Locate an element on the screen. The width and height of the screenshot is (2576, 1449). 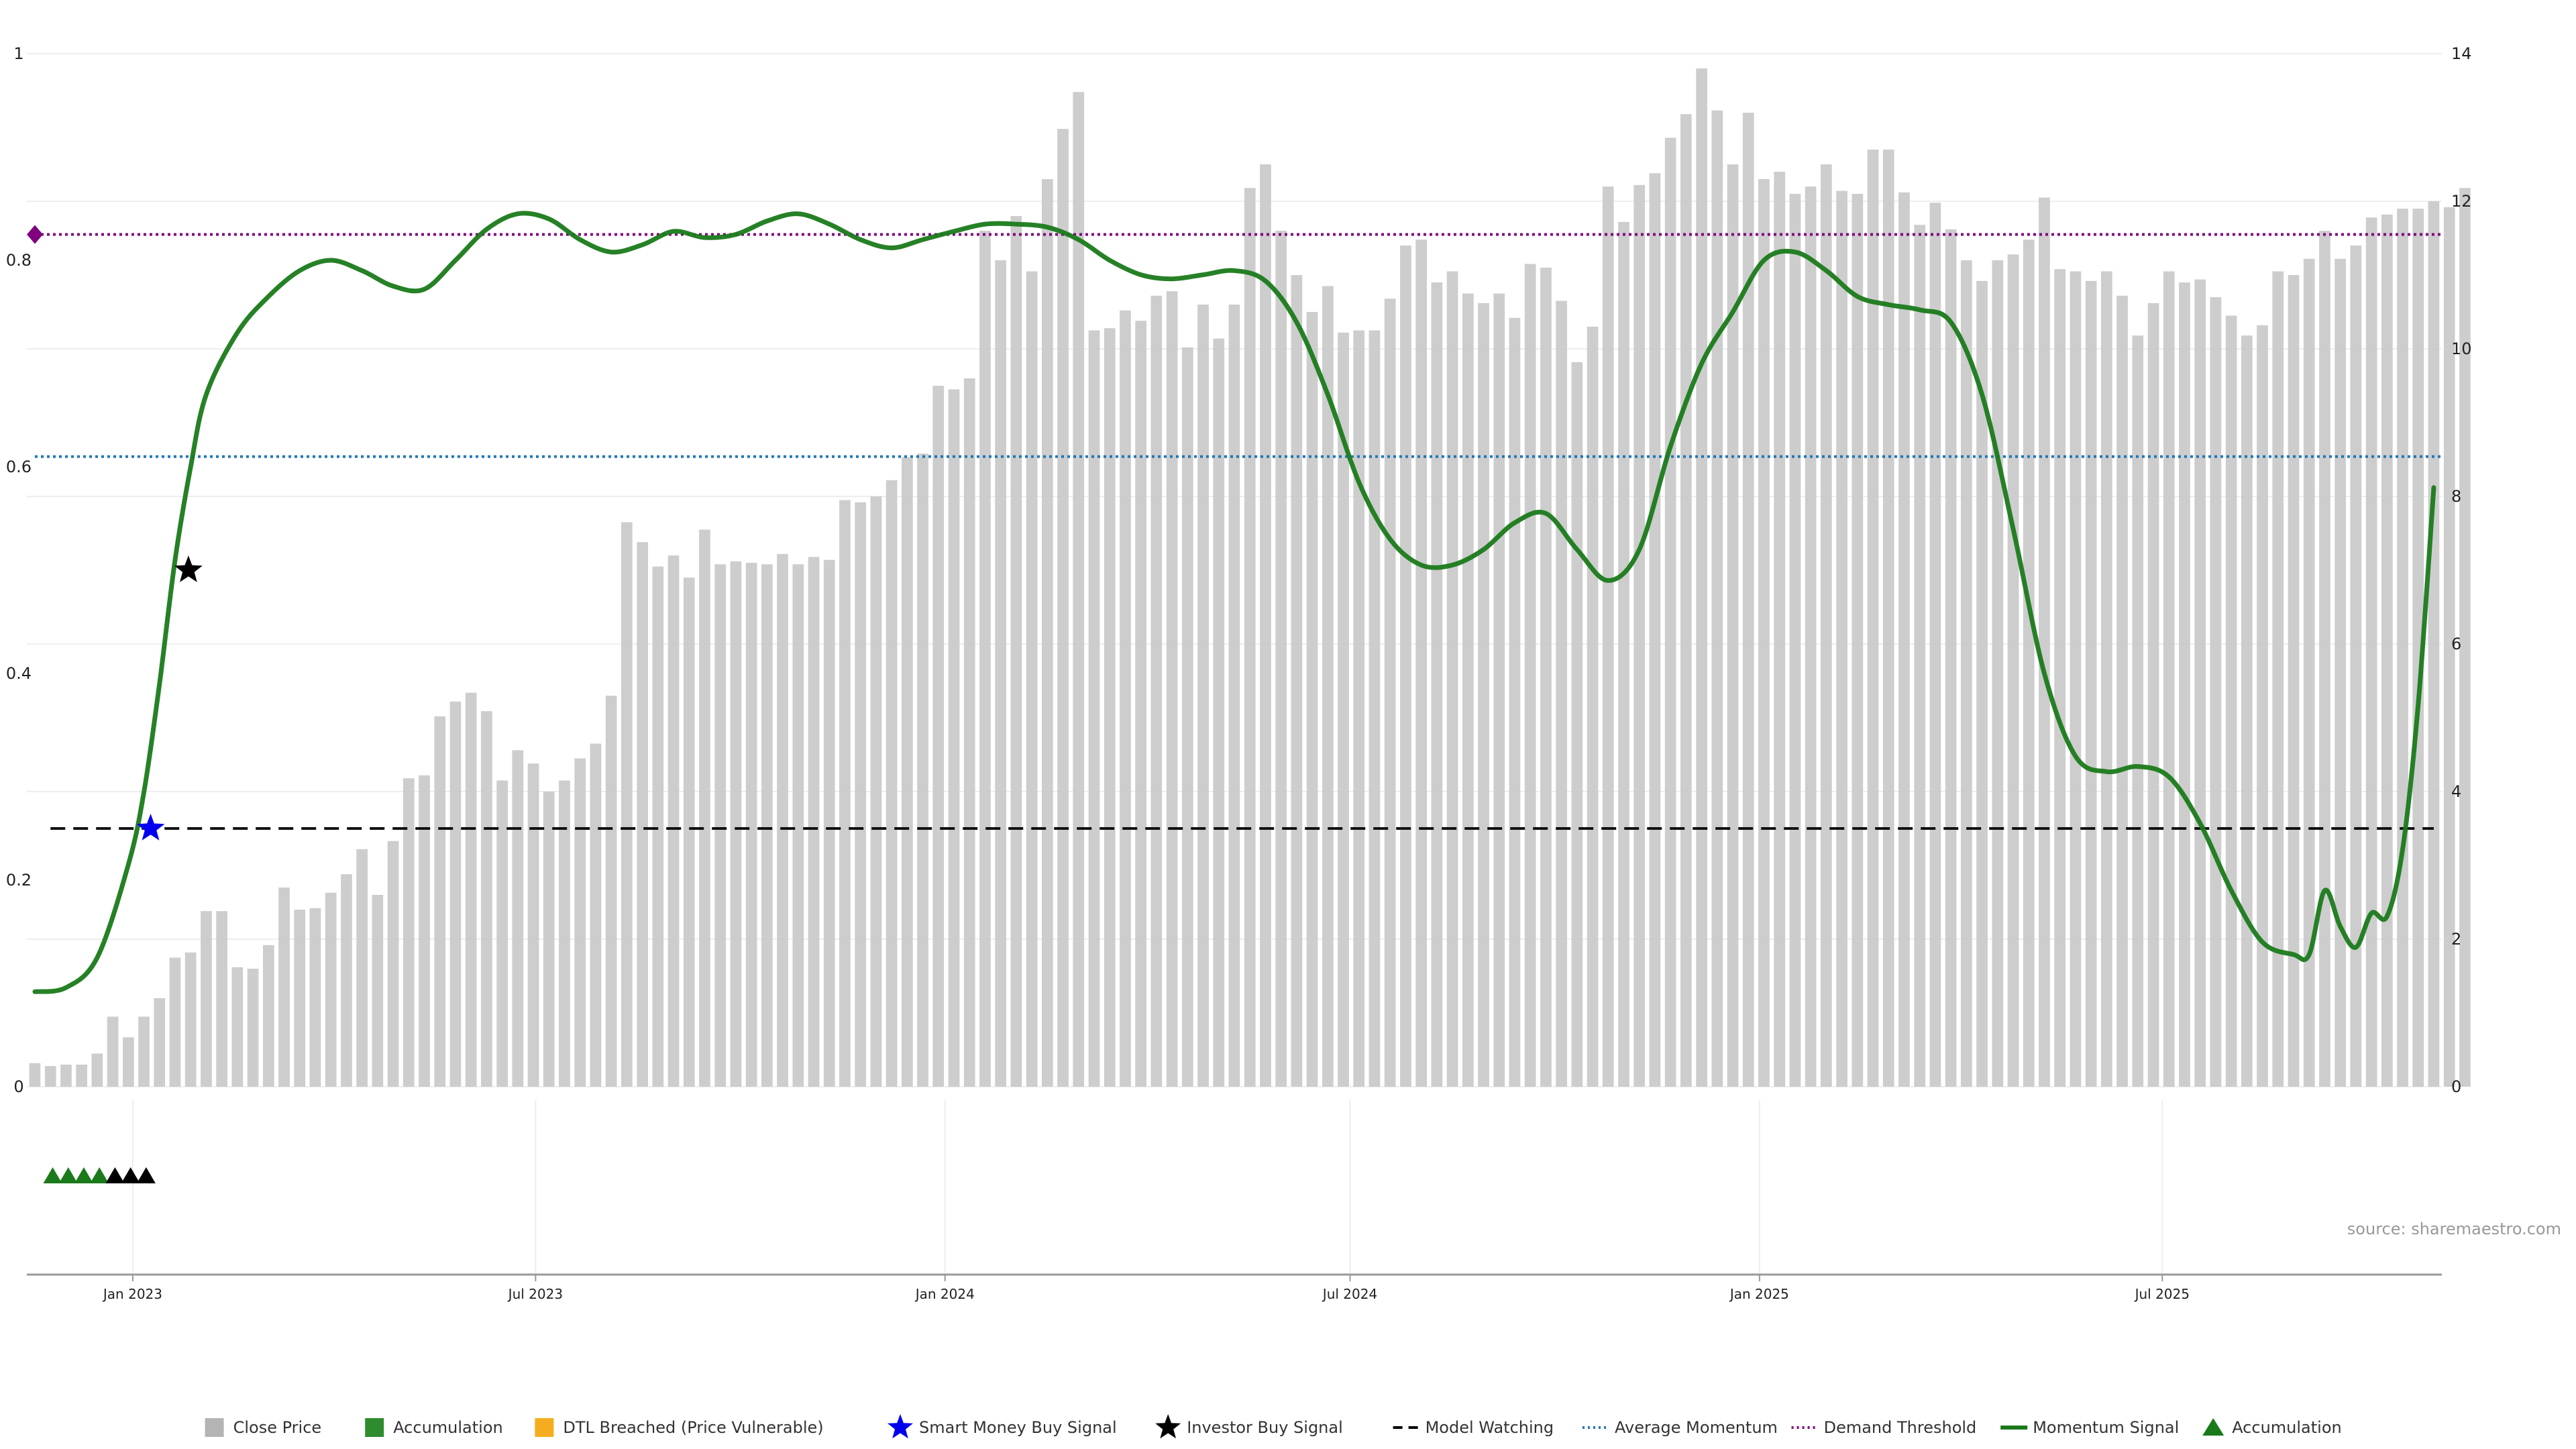
legend-item: Close Price is located at coordinates (263, 1427).